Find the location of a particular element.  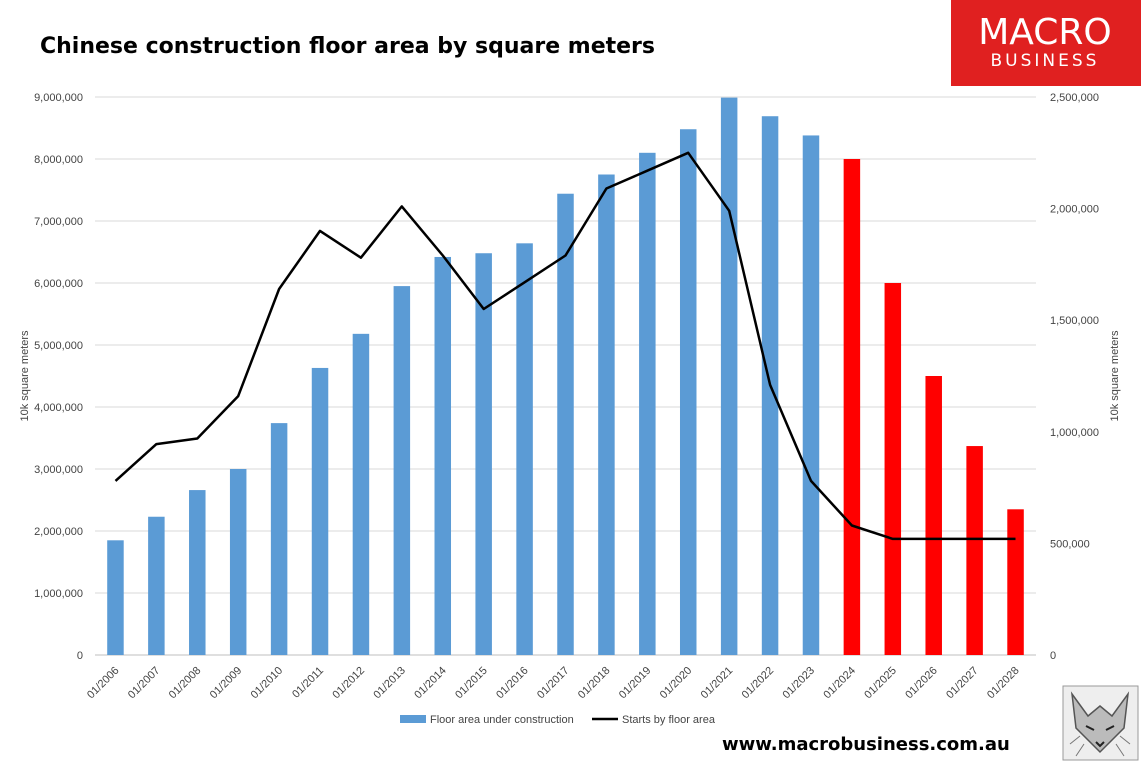

x-tick-label: 01/2017 is located at coordinates (553, 683).